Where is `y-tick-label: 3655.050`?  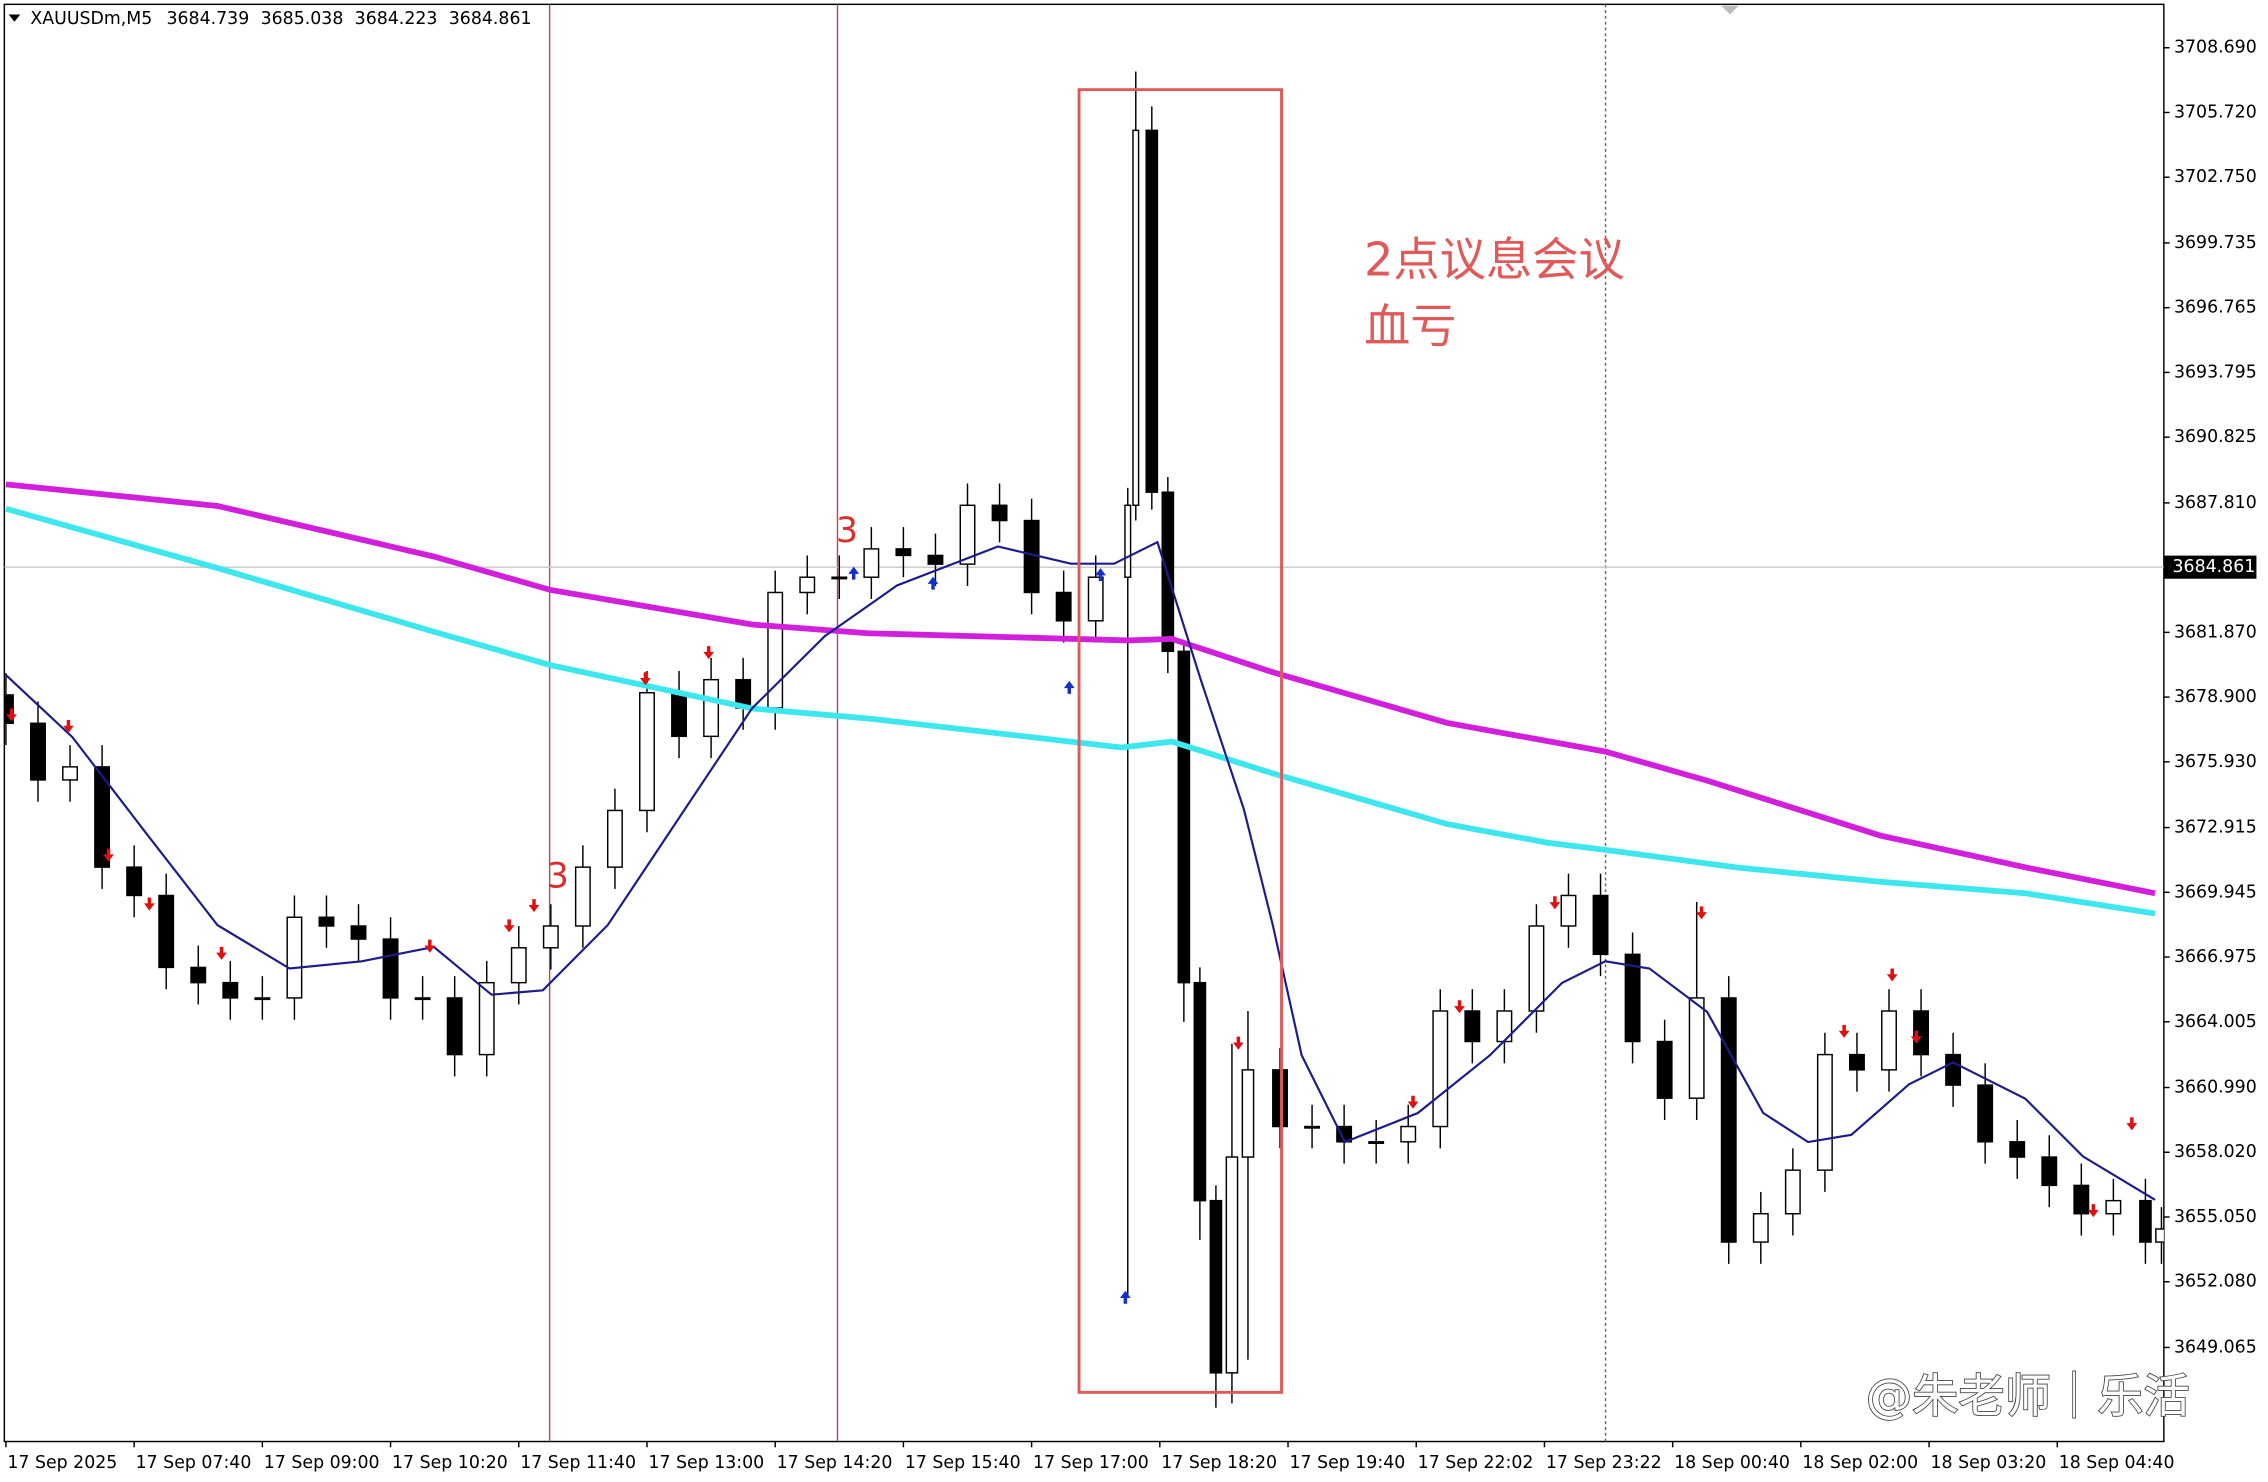 y-tick-label: 3655.050 is located at coordinates (2215, 1217).